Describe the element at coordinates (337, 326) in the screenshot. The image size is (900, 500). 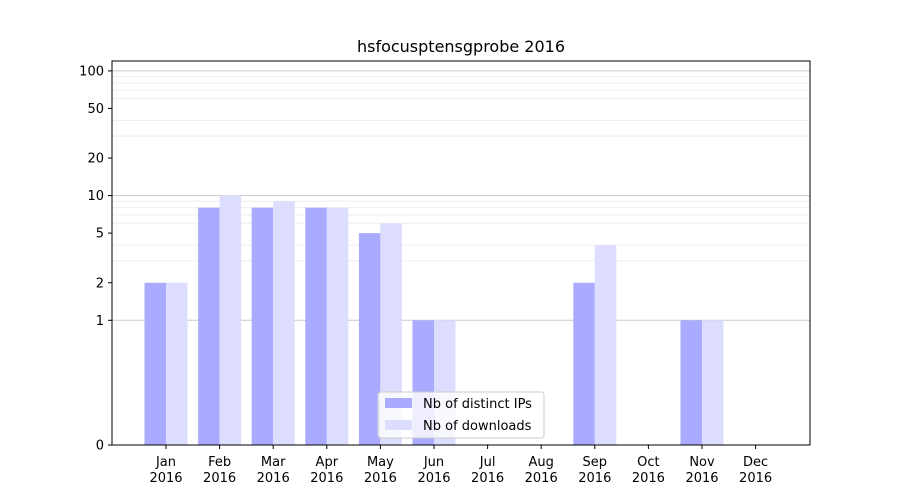
I see `bar-downloads-apr` at that location.